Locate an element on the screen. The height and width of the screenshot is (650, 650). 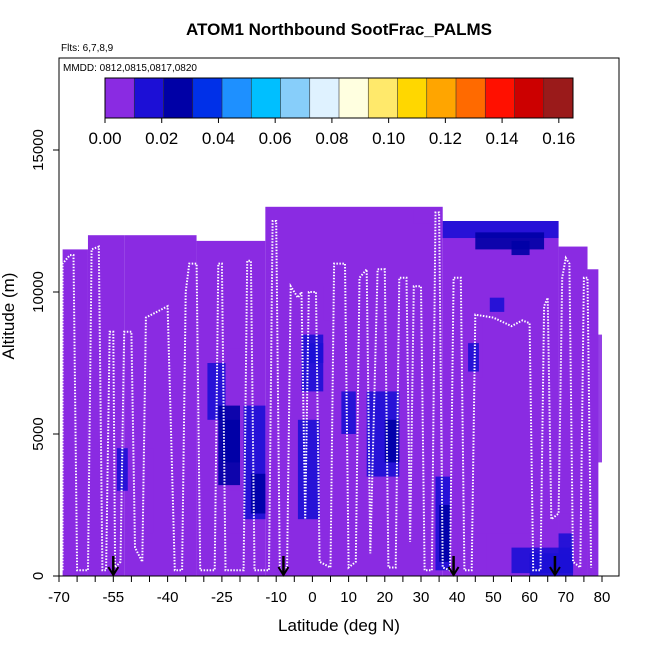
x-tick-label: 20 is located at coordinates (384, 597).